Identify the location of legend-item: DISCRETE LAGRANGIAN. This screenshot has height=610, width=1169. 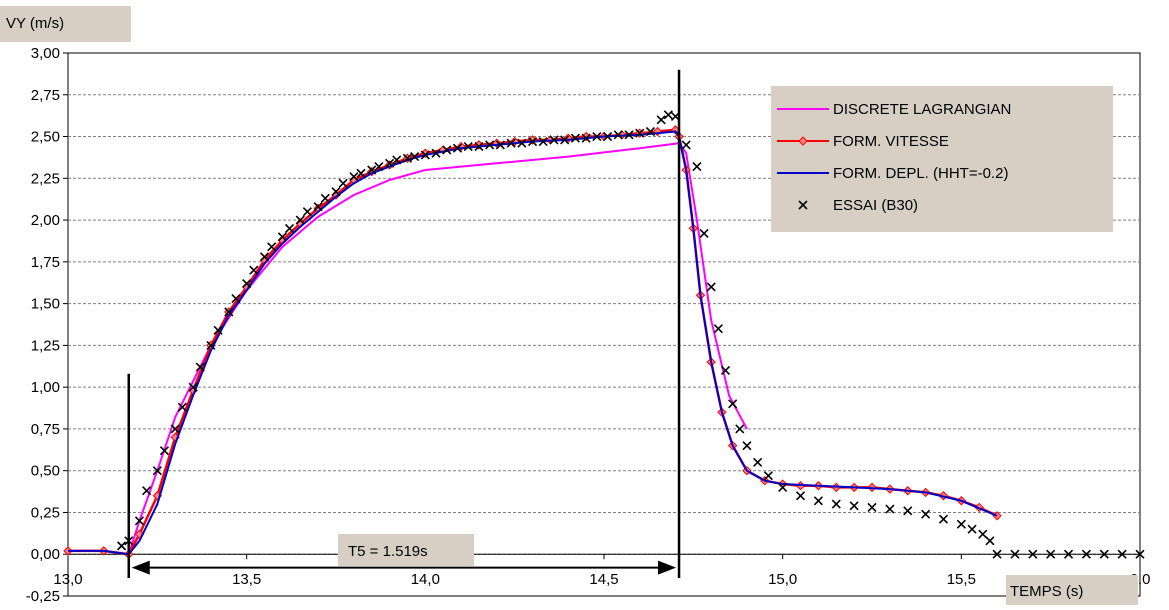
(894, 109).